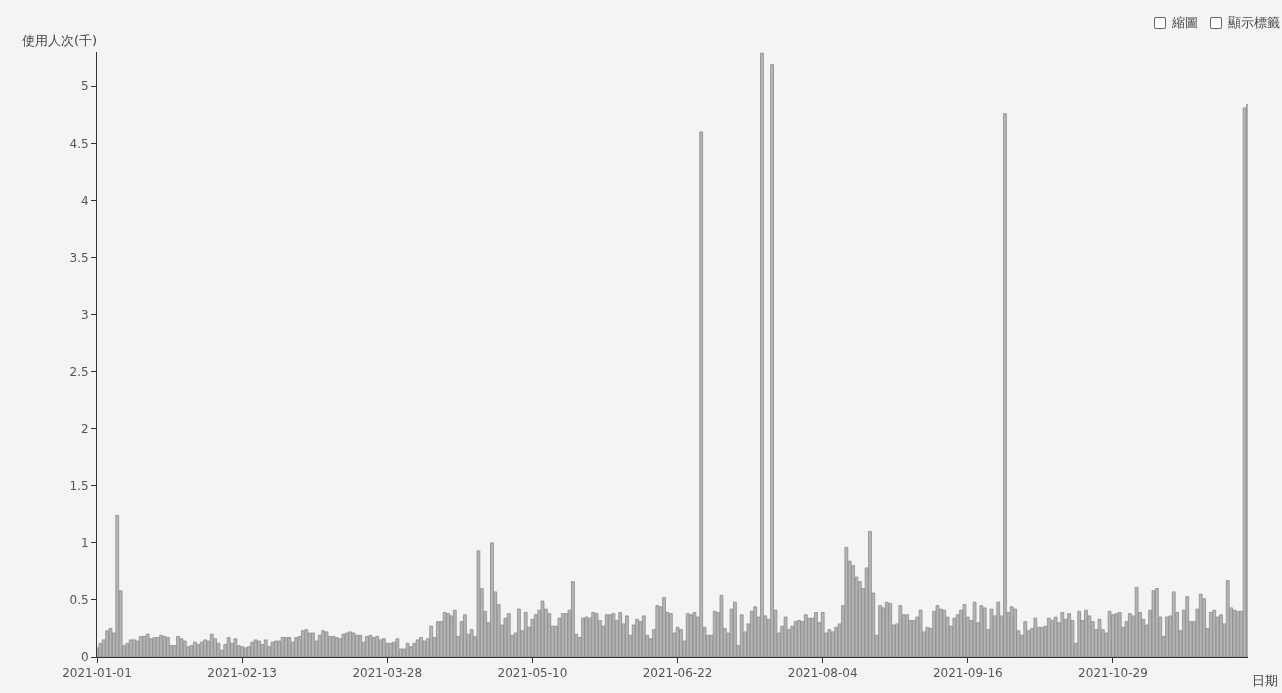 The image size is (1282, 693). I want to click on y-tick-label: 5, so click(84, 86).